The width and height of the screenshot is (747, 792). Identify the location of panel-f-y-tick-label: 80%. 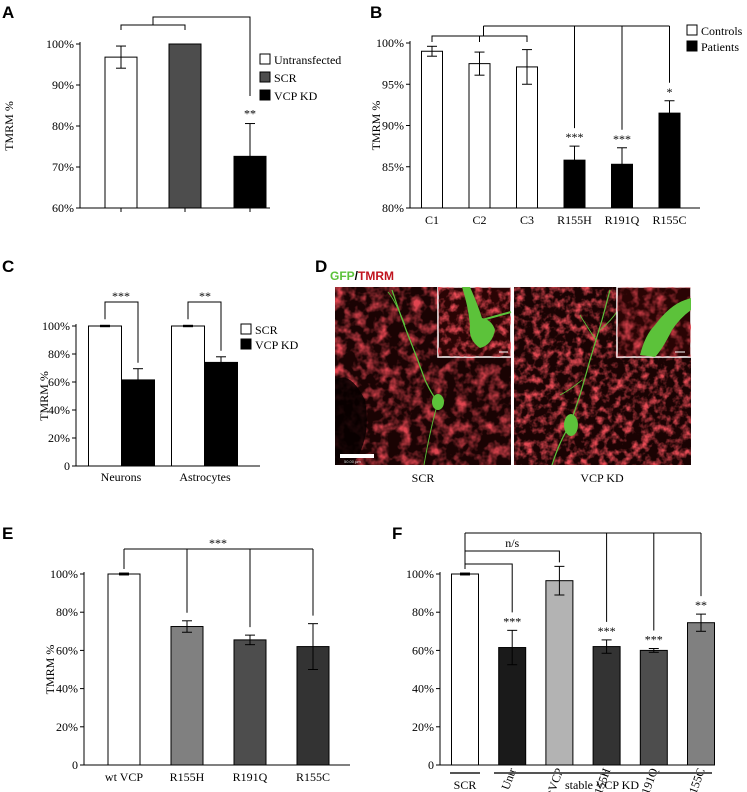
(423, 612).